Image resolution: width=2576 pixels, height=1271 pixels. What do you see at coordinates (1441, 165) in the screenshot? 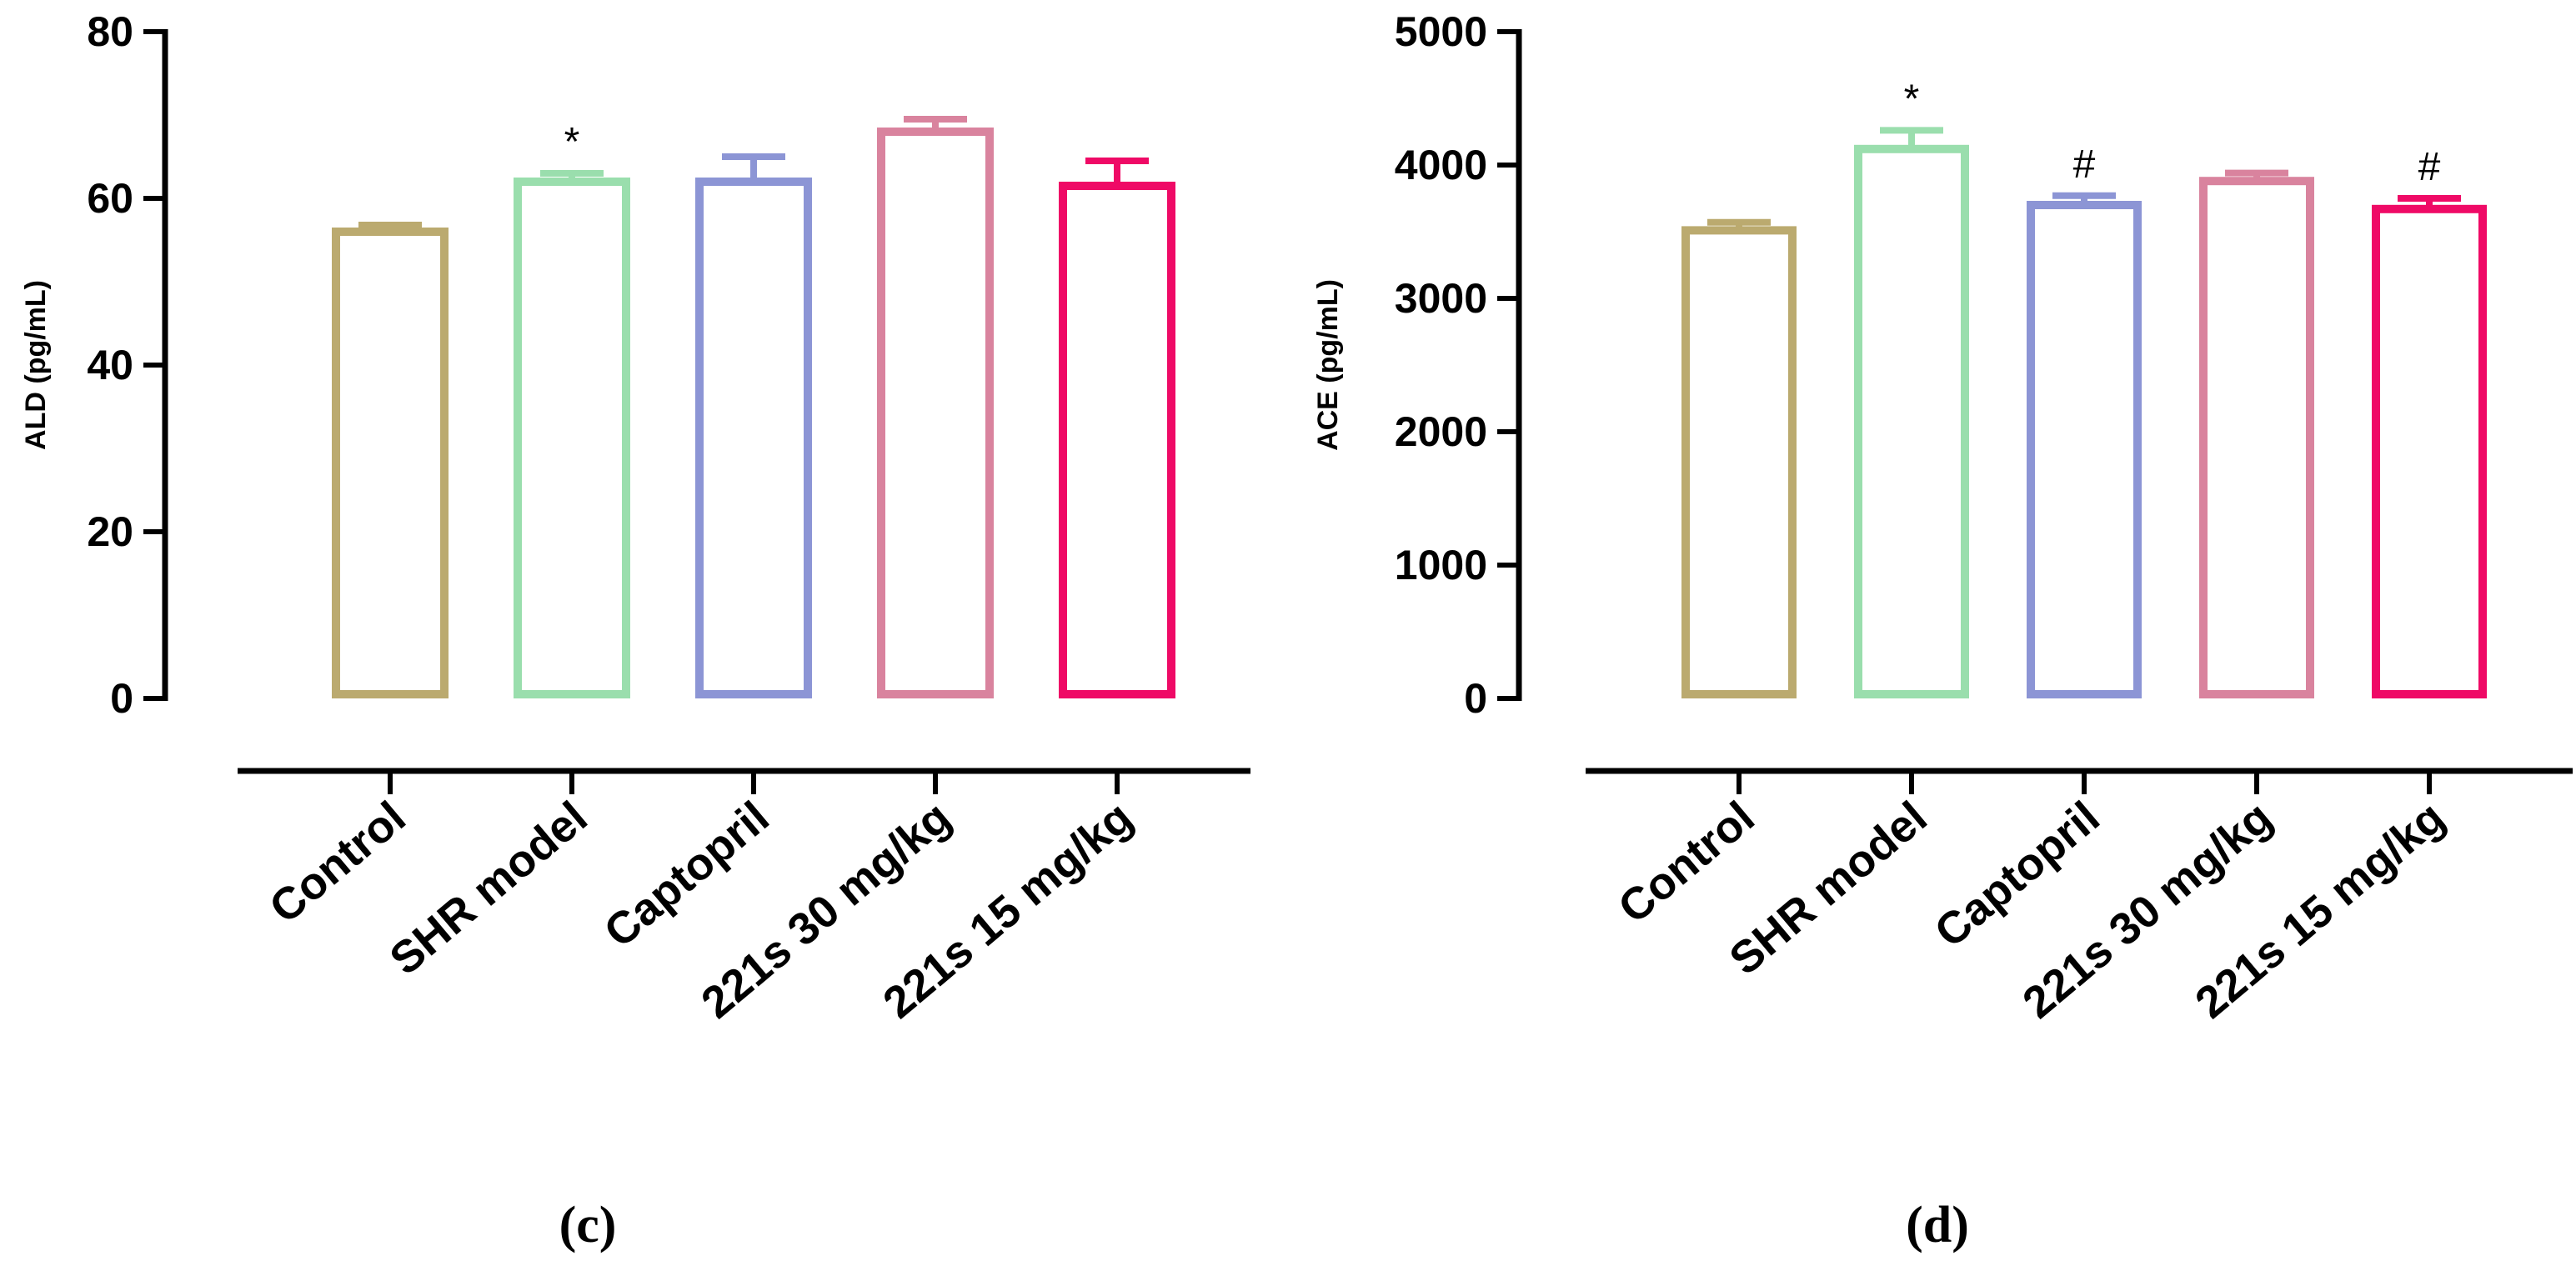
I see `y-tick-label: 4000` at bounding box center [1441, 165].